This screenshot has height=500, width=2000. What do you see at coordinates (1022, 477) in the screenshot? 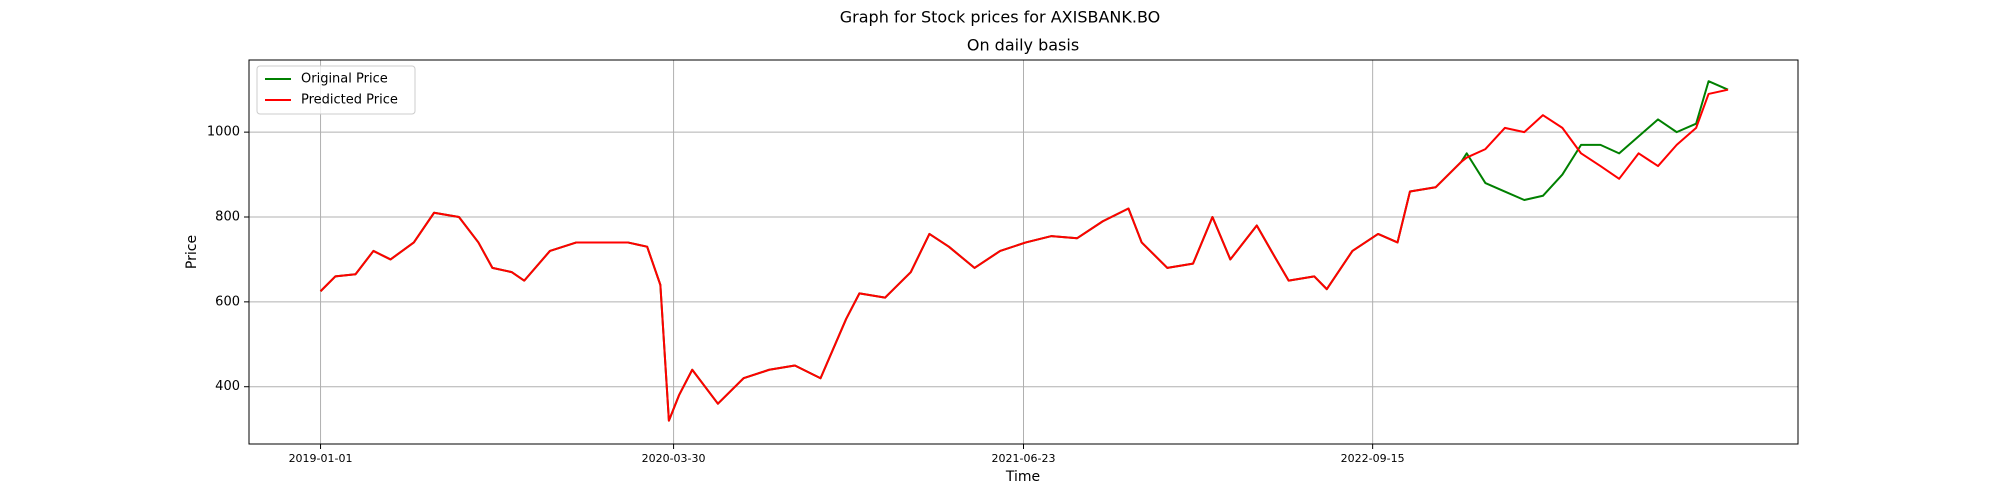
I see `x-axis-label: Time` at bounding box center [1022, 477].